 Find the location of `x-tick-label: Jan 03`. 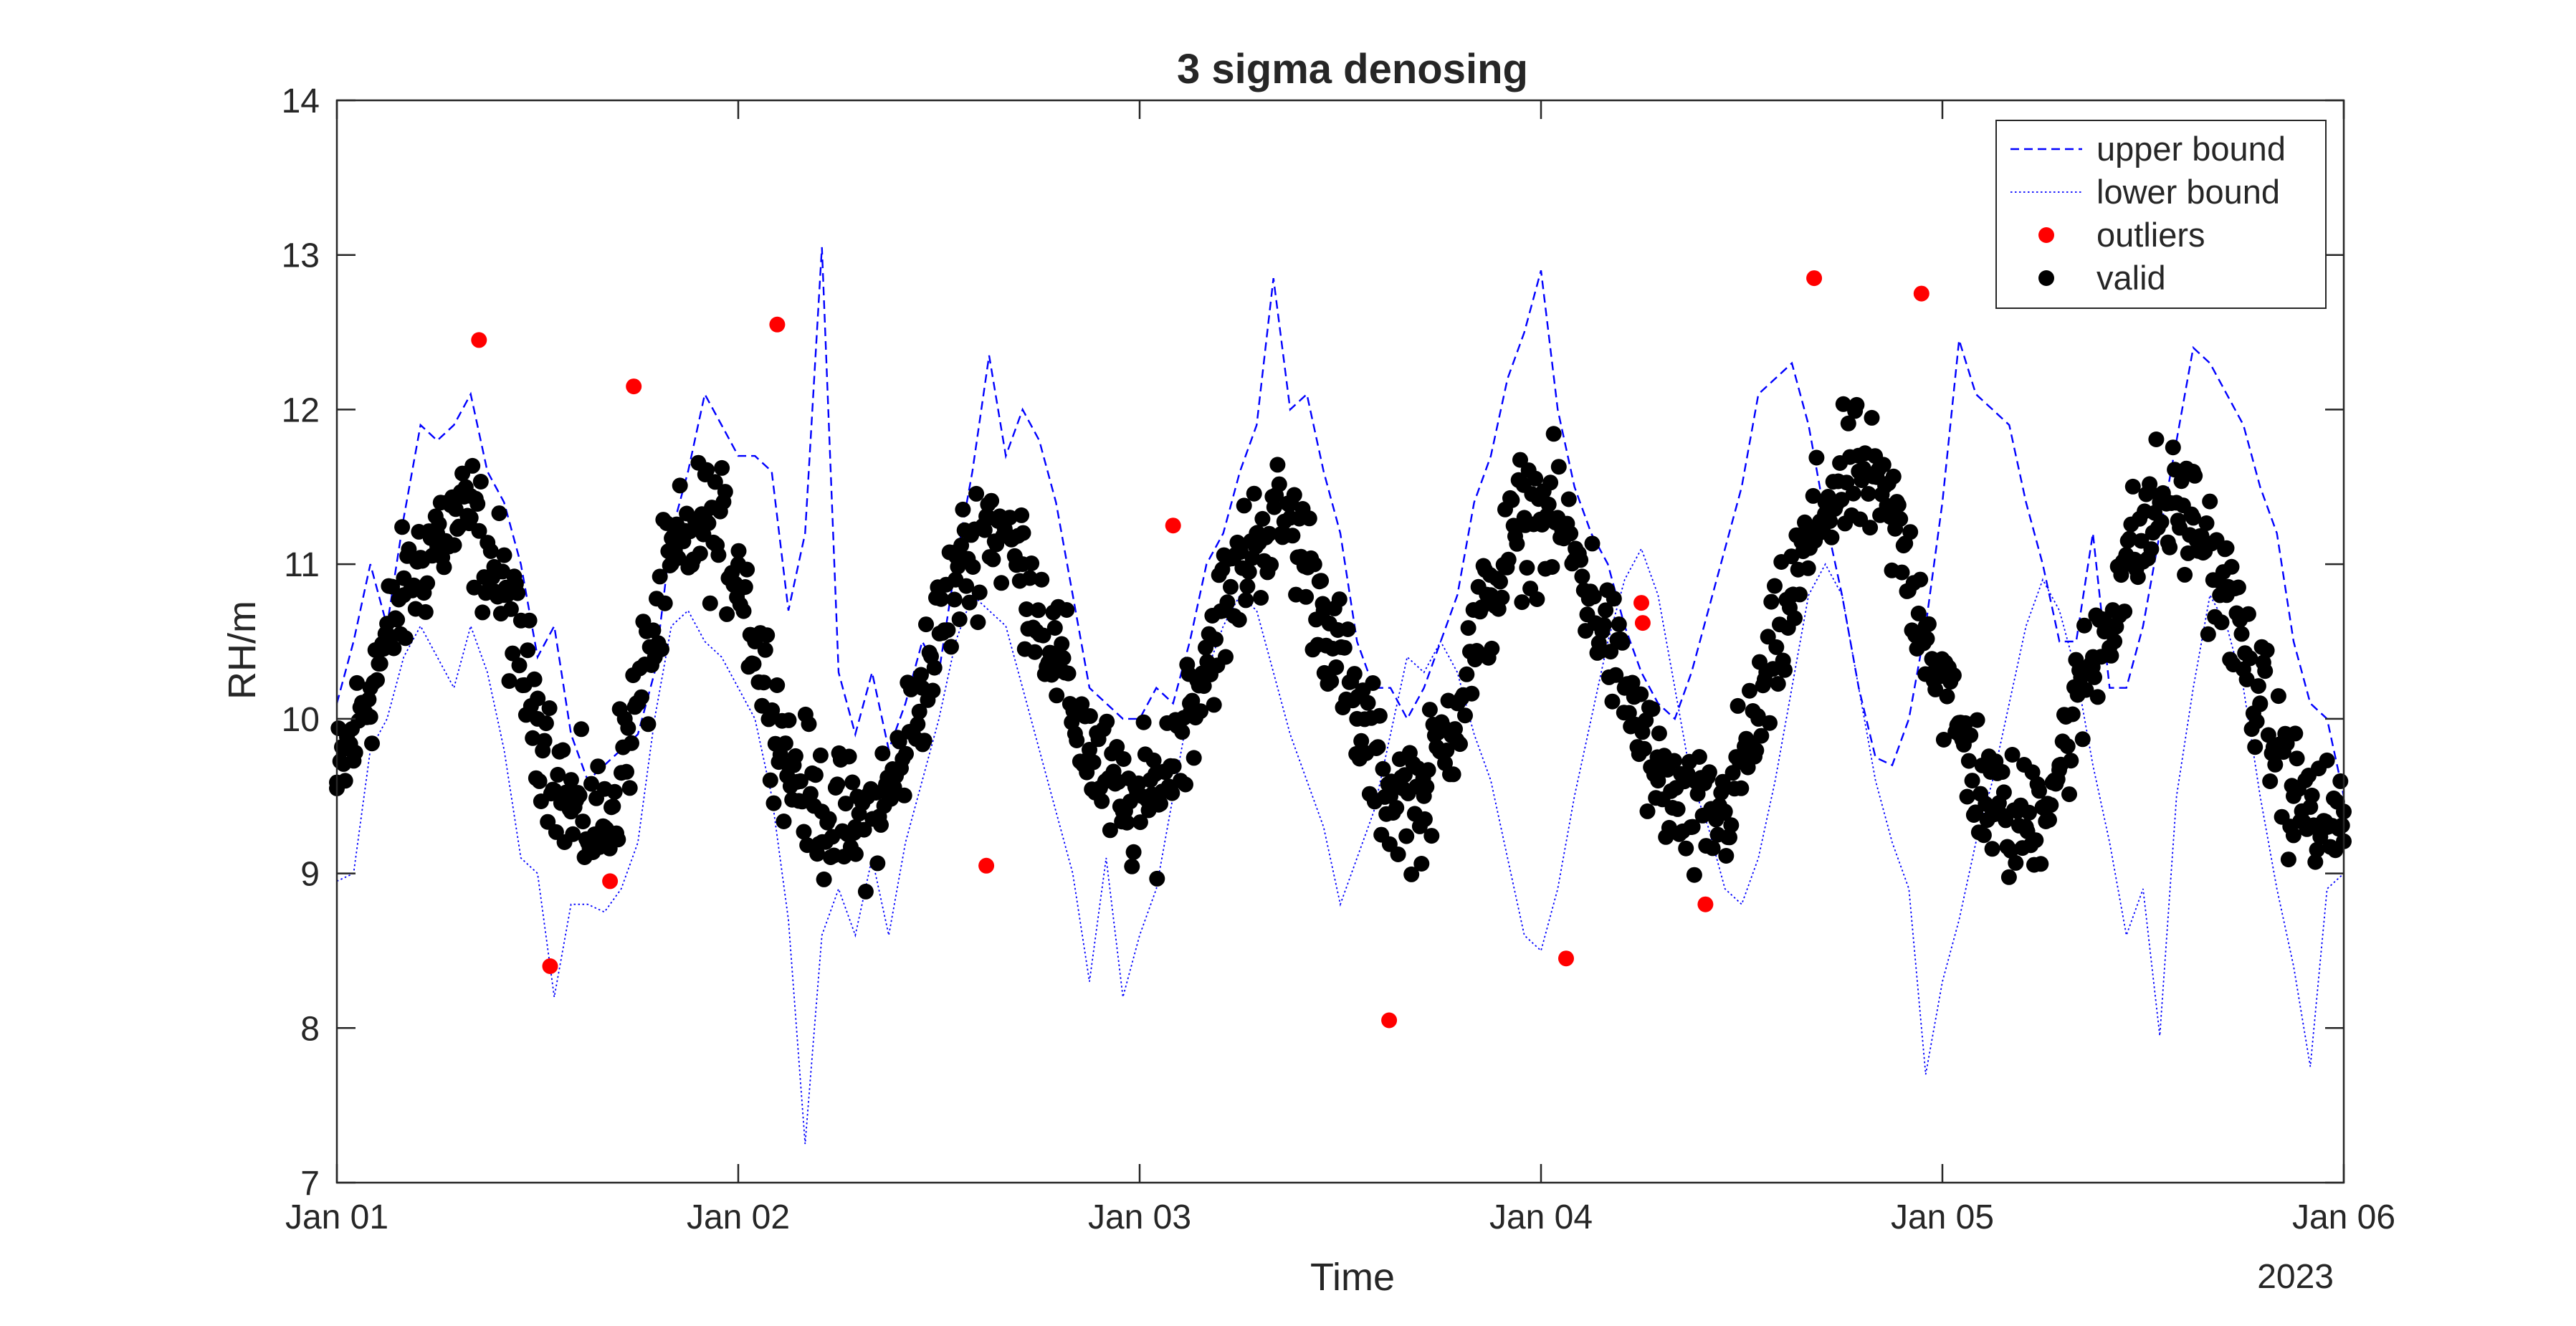

x-tick-label: Jan 03 is located at coordinates (1139, 1217).